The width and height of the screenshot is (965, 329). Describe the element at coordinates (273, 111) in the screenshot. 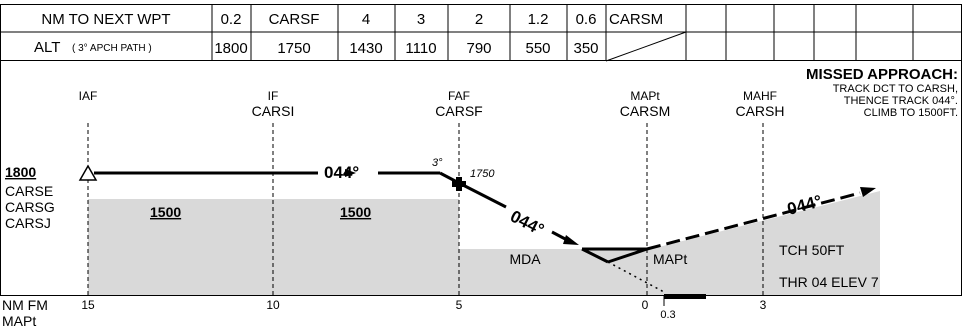

I see `if-name: CARSI` at that location.